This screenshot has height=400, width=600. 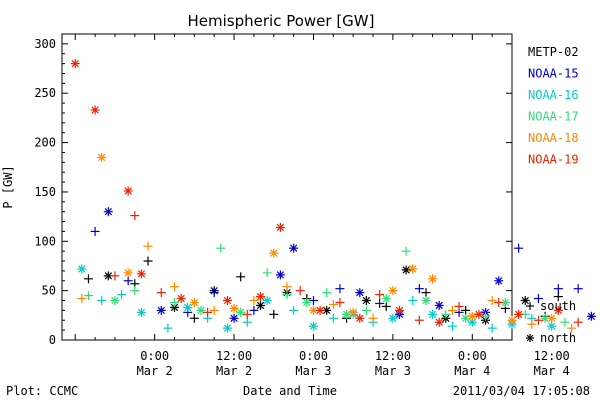 I want to click on star-marker-icon, so click(x=530, y=338).